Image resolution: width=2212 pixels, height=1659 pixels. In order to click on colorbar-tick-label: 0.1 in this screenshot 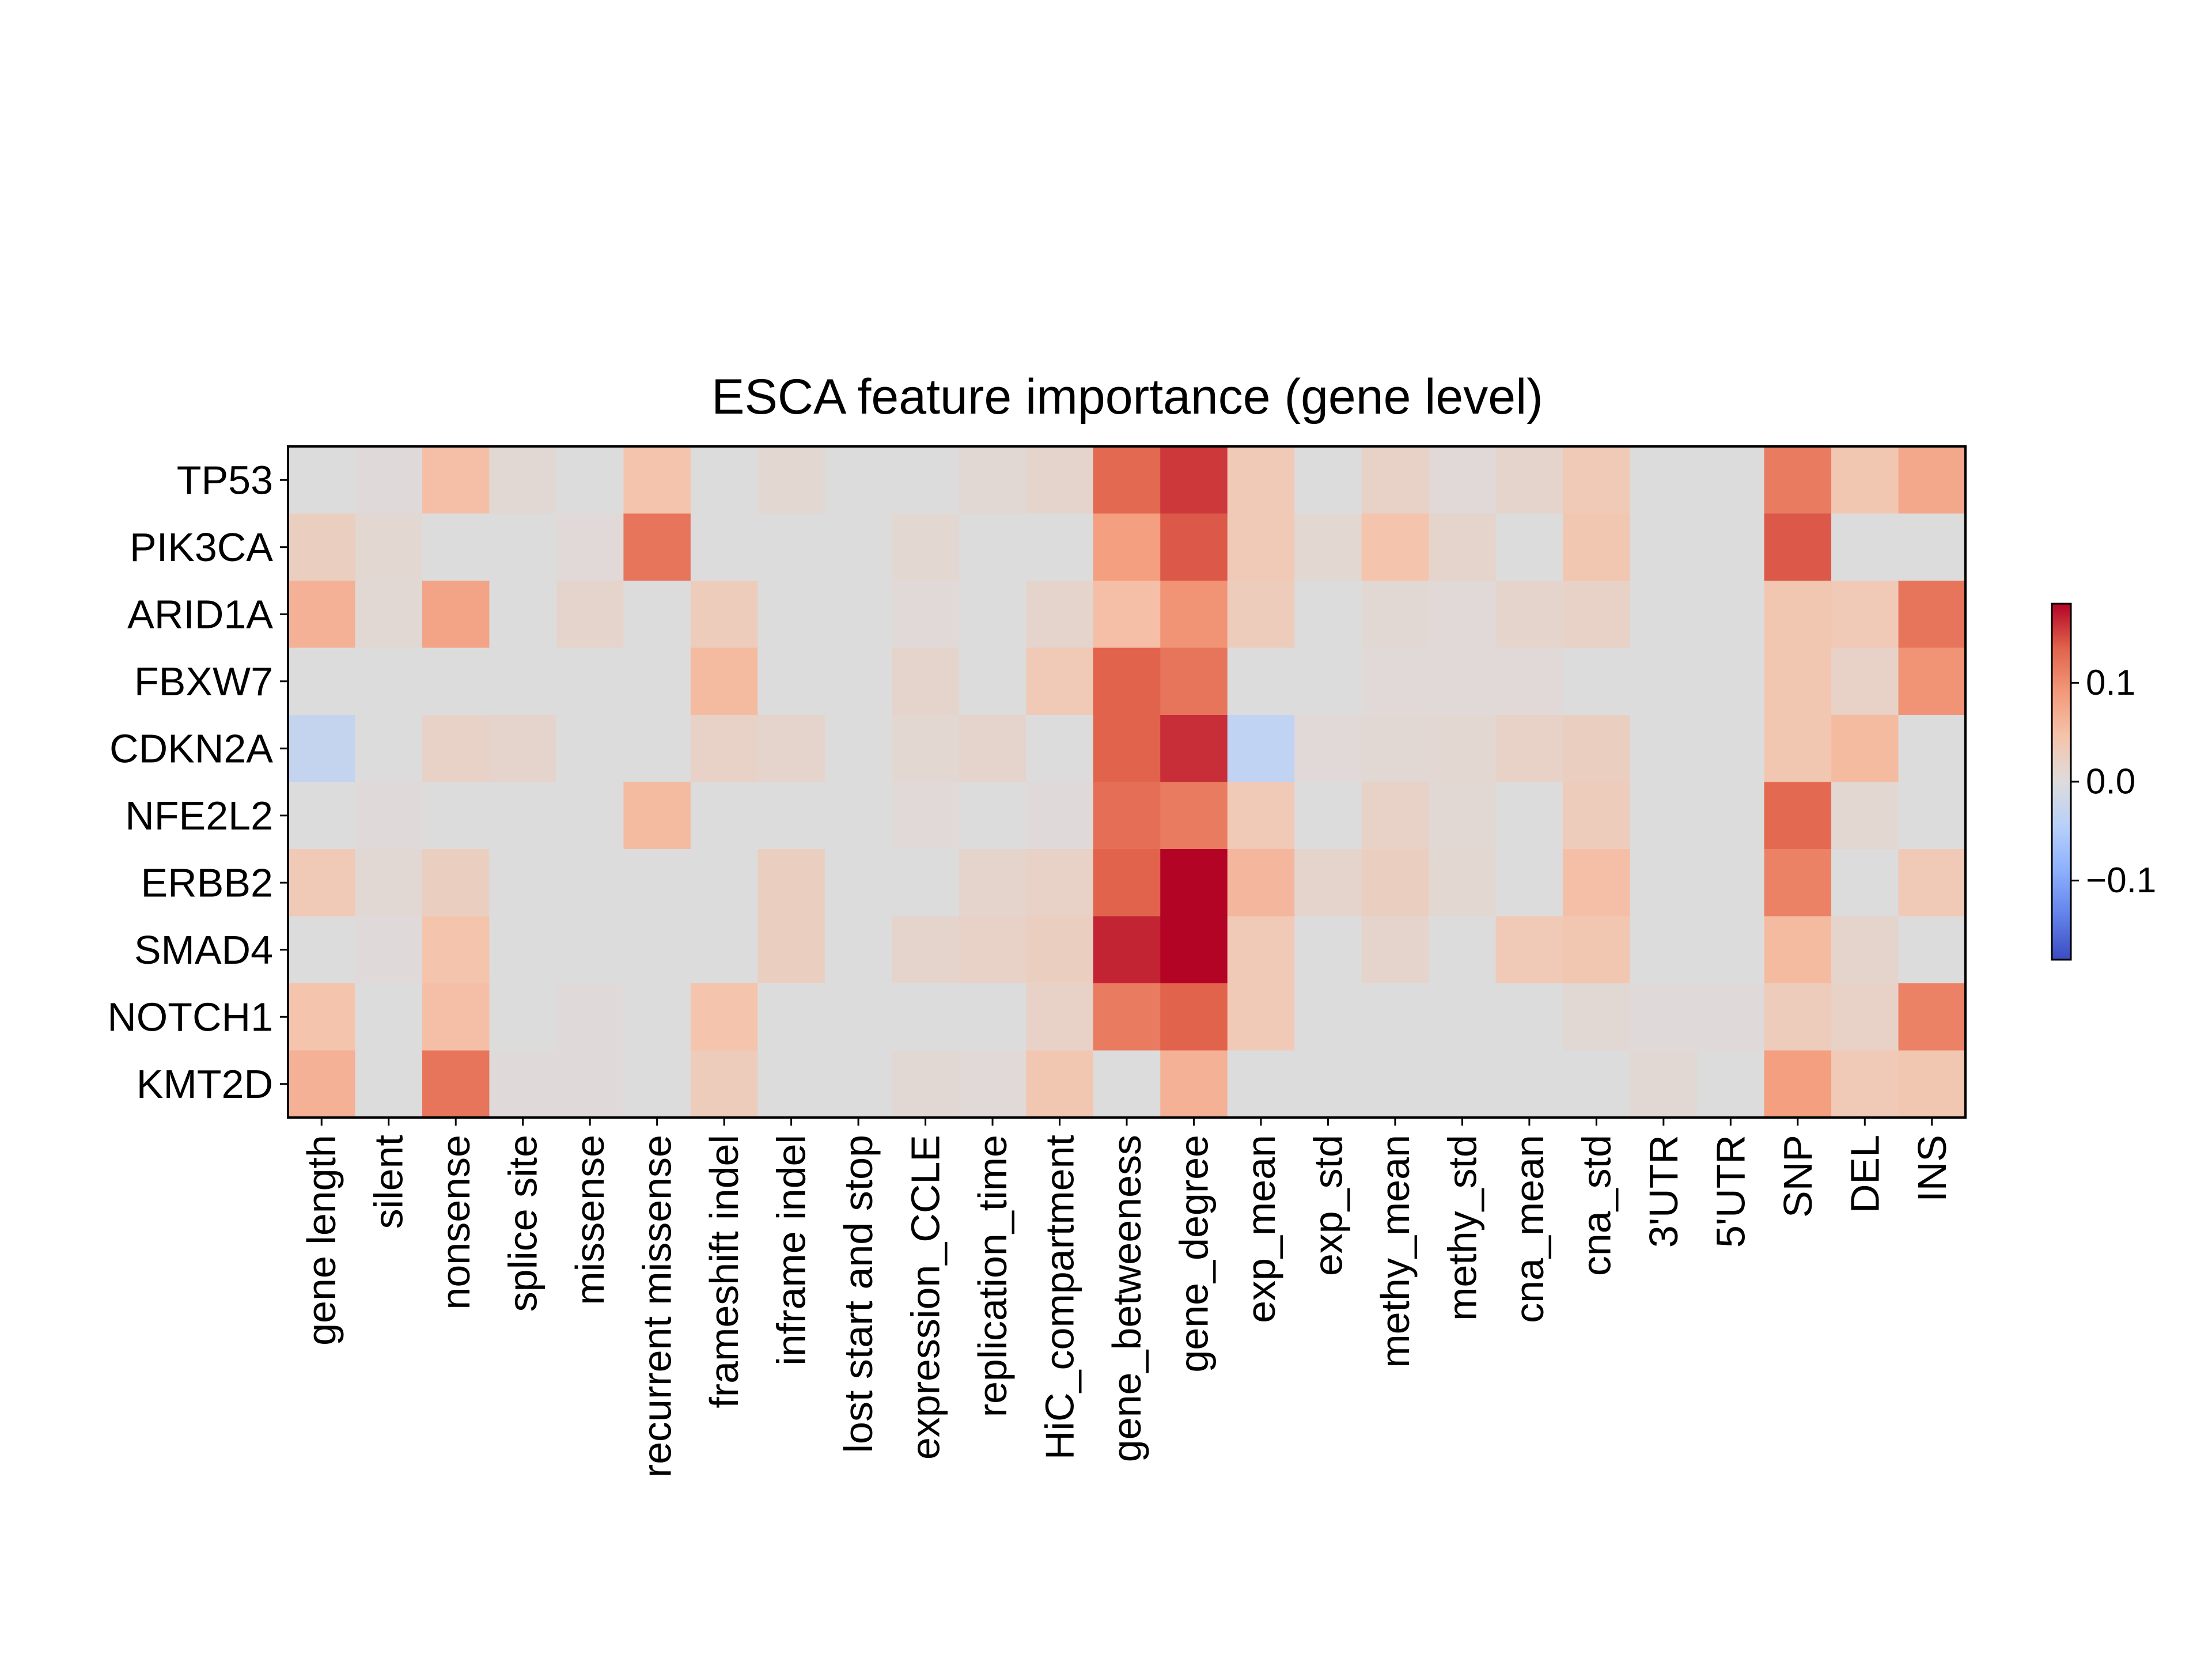, I will do `click(2110, 683)`.